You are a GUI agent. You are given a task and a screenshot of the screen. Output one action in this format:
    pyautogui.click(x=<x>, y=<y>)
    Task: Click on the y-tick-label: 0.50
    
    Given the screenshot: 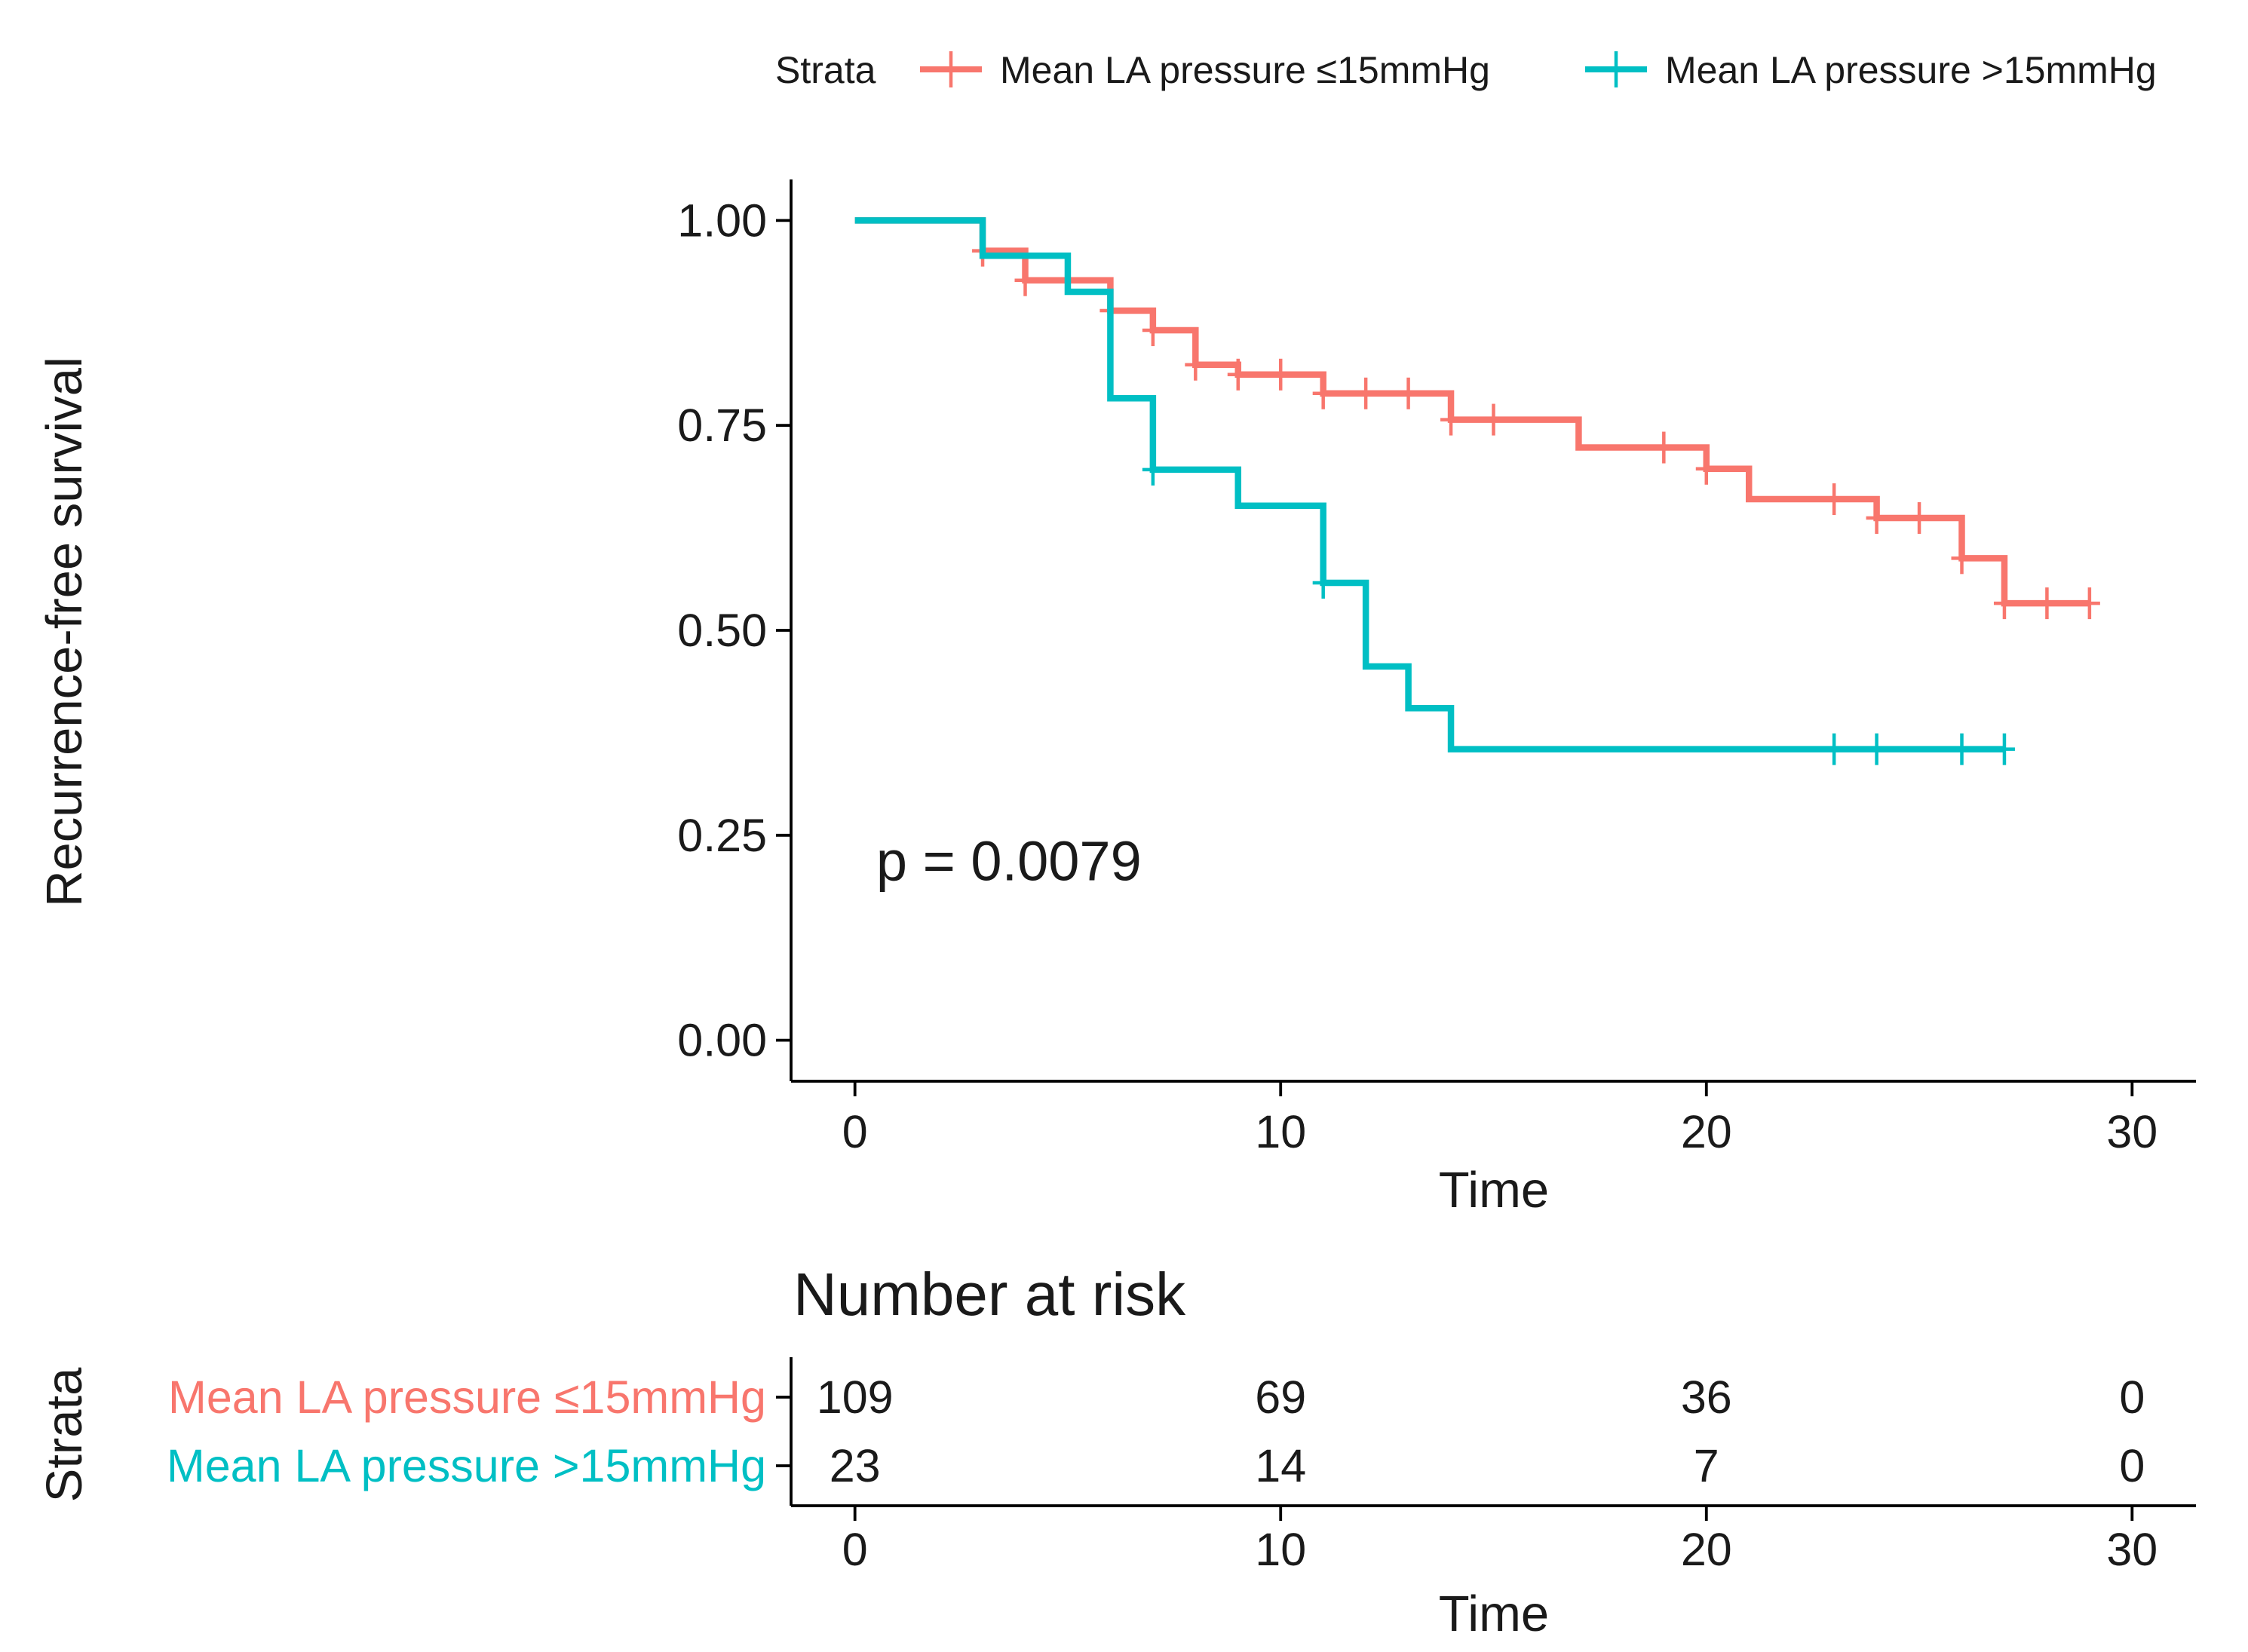 What is the action you would take?
    pyautogui.click(x=722, y=630)
    